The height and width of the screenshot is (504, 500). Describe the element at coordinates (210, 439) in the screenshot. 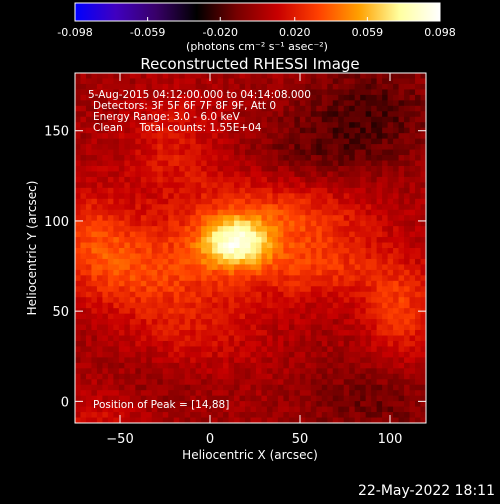

I see `x-tick-label: 0` at that location.